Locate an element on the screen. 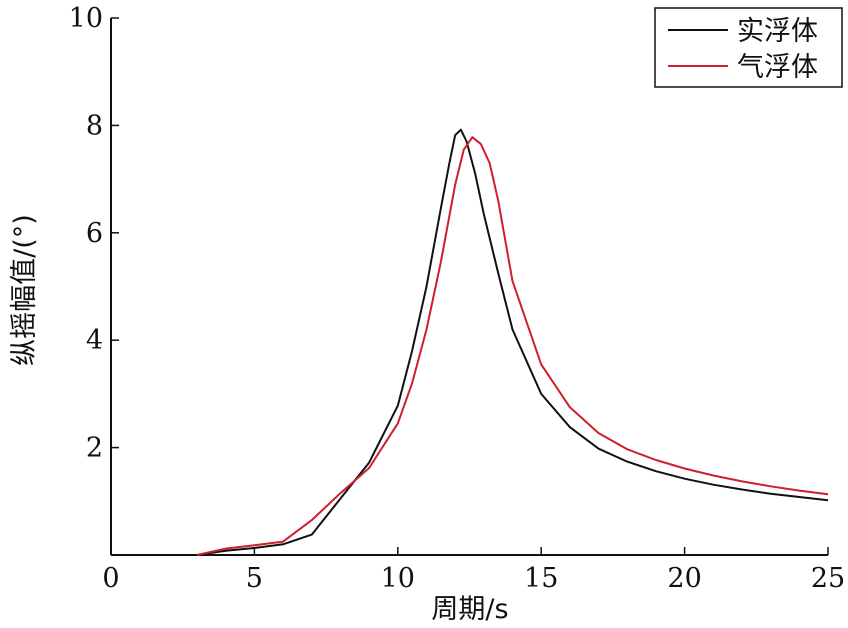  legend-label-air-body: 气浮体 is located at coordinates (777, 67).